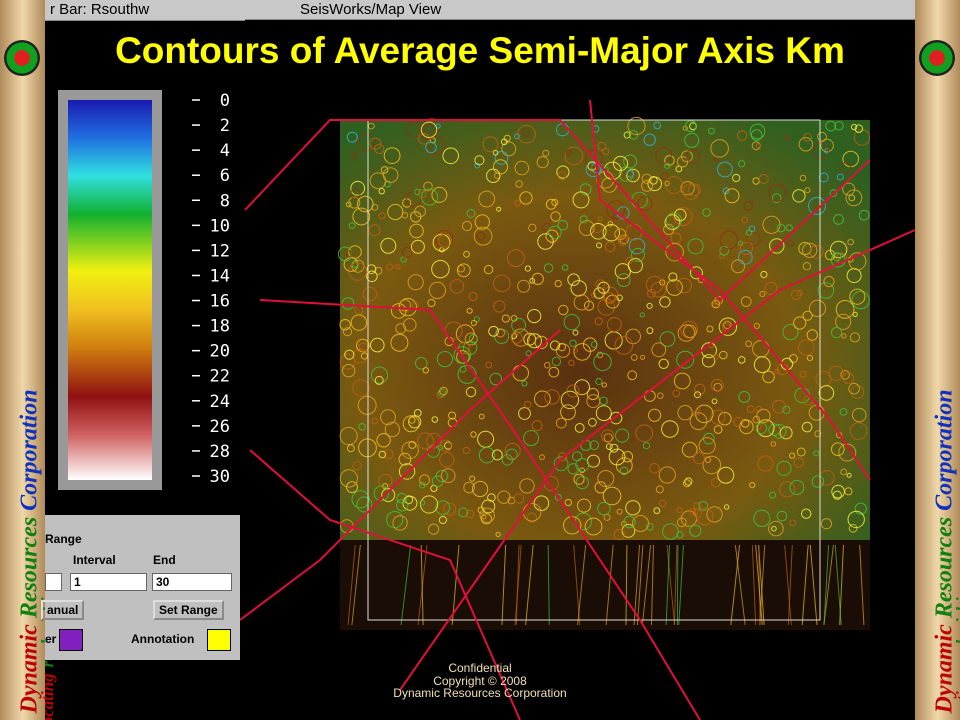 This screenshot has height=720, width=960. I want to click on annotation-swatch, so click(219, 640).